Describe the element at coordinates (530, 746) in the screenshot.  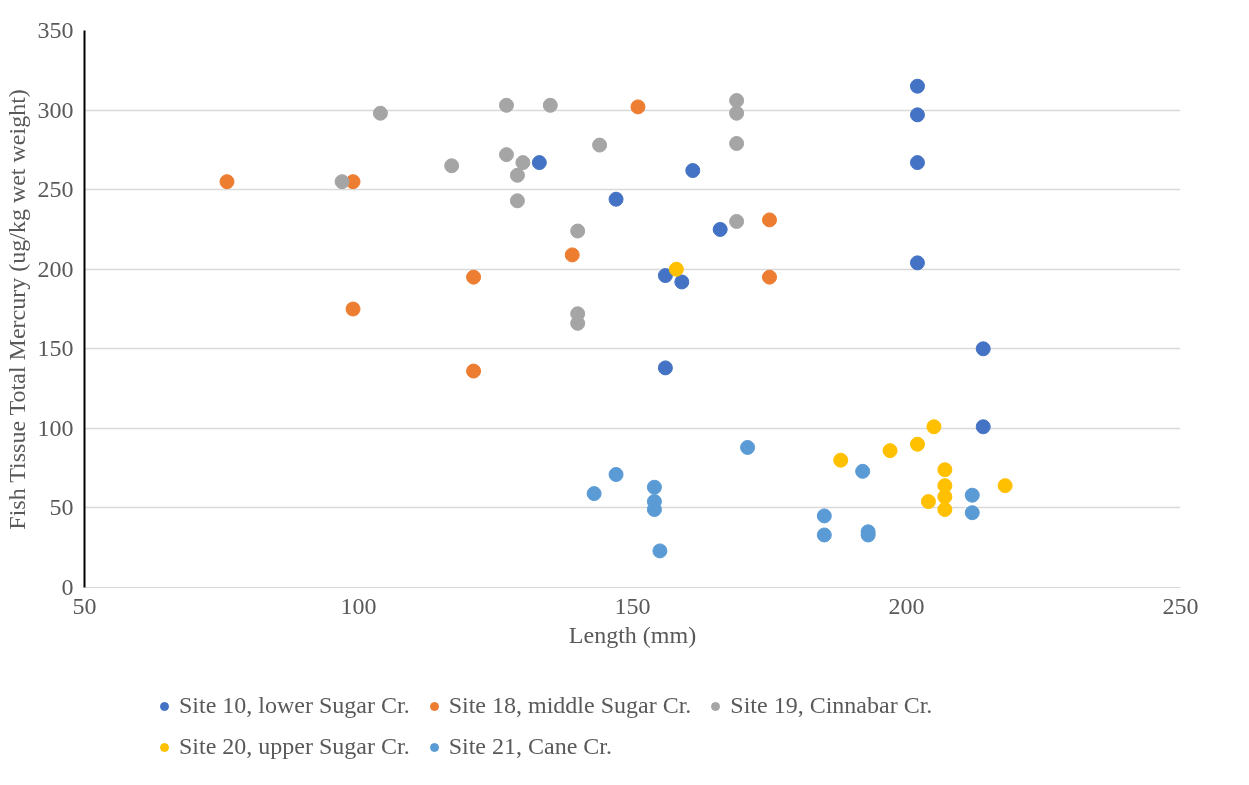
I see `legend-label: Site 21, Cane Cr.` at that location.